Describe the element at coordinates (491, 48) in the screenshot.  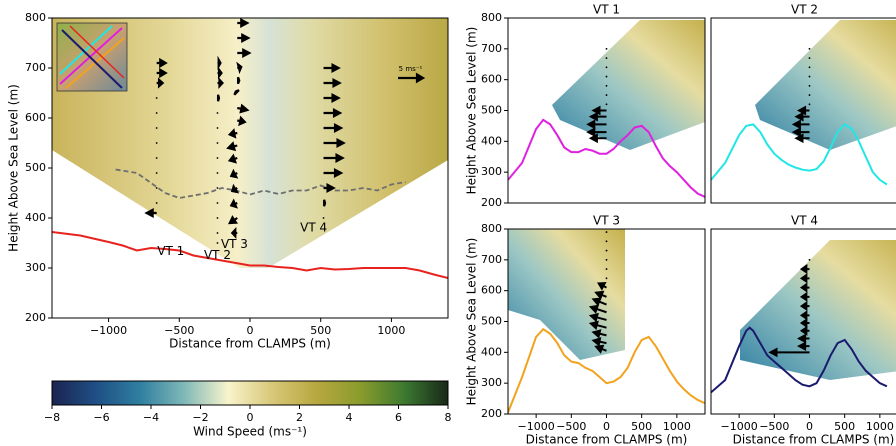
I see `y-tick-label: 700` at that location.